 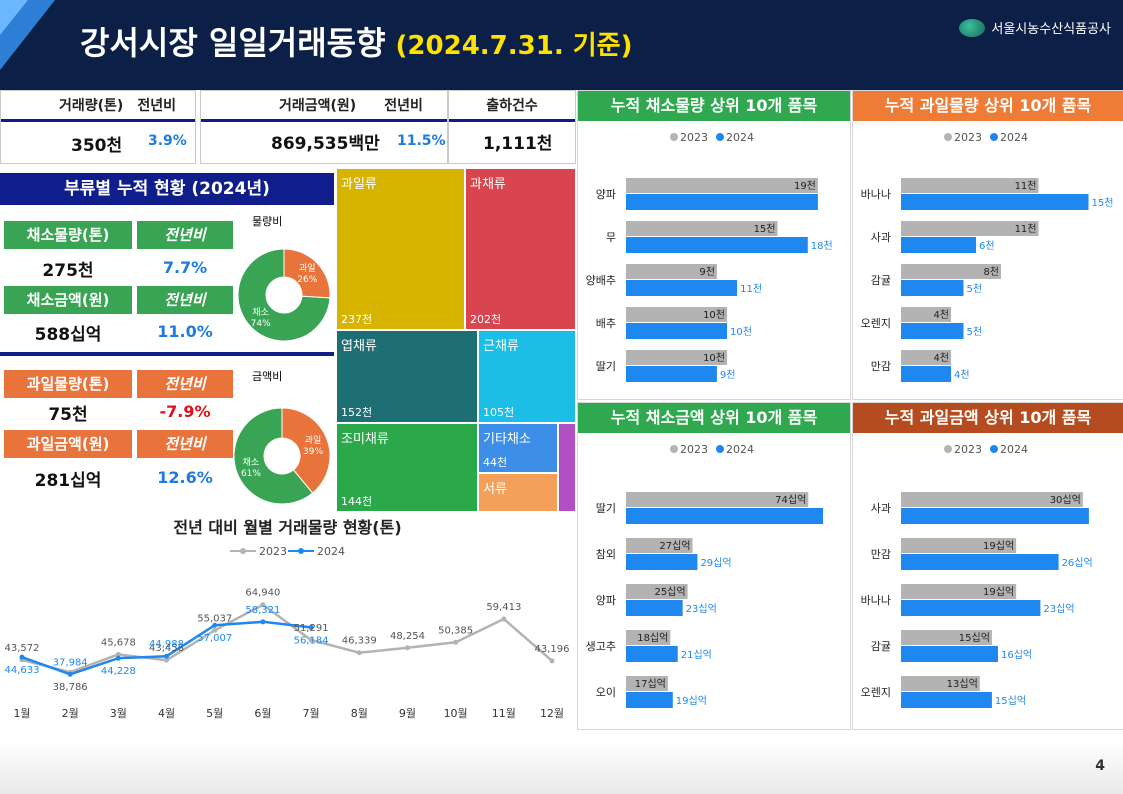 What do you see at coordinates (495, 489) in the screenshot?
I see `treemap-tubers-label: 서류` at bounding box center [495, 489].